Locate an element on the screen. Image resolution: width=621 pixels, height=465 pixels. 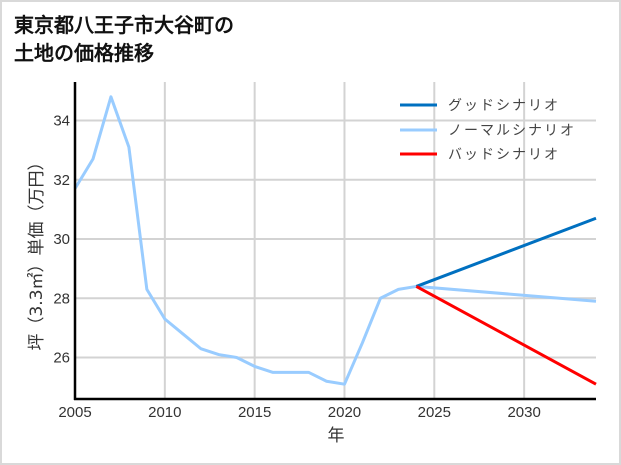
x-tick-label: 2020 is located at coordinates (344, 412).